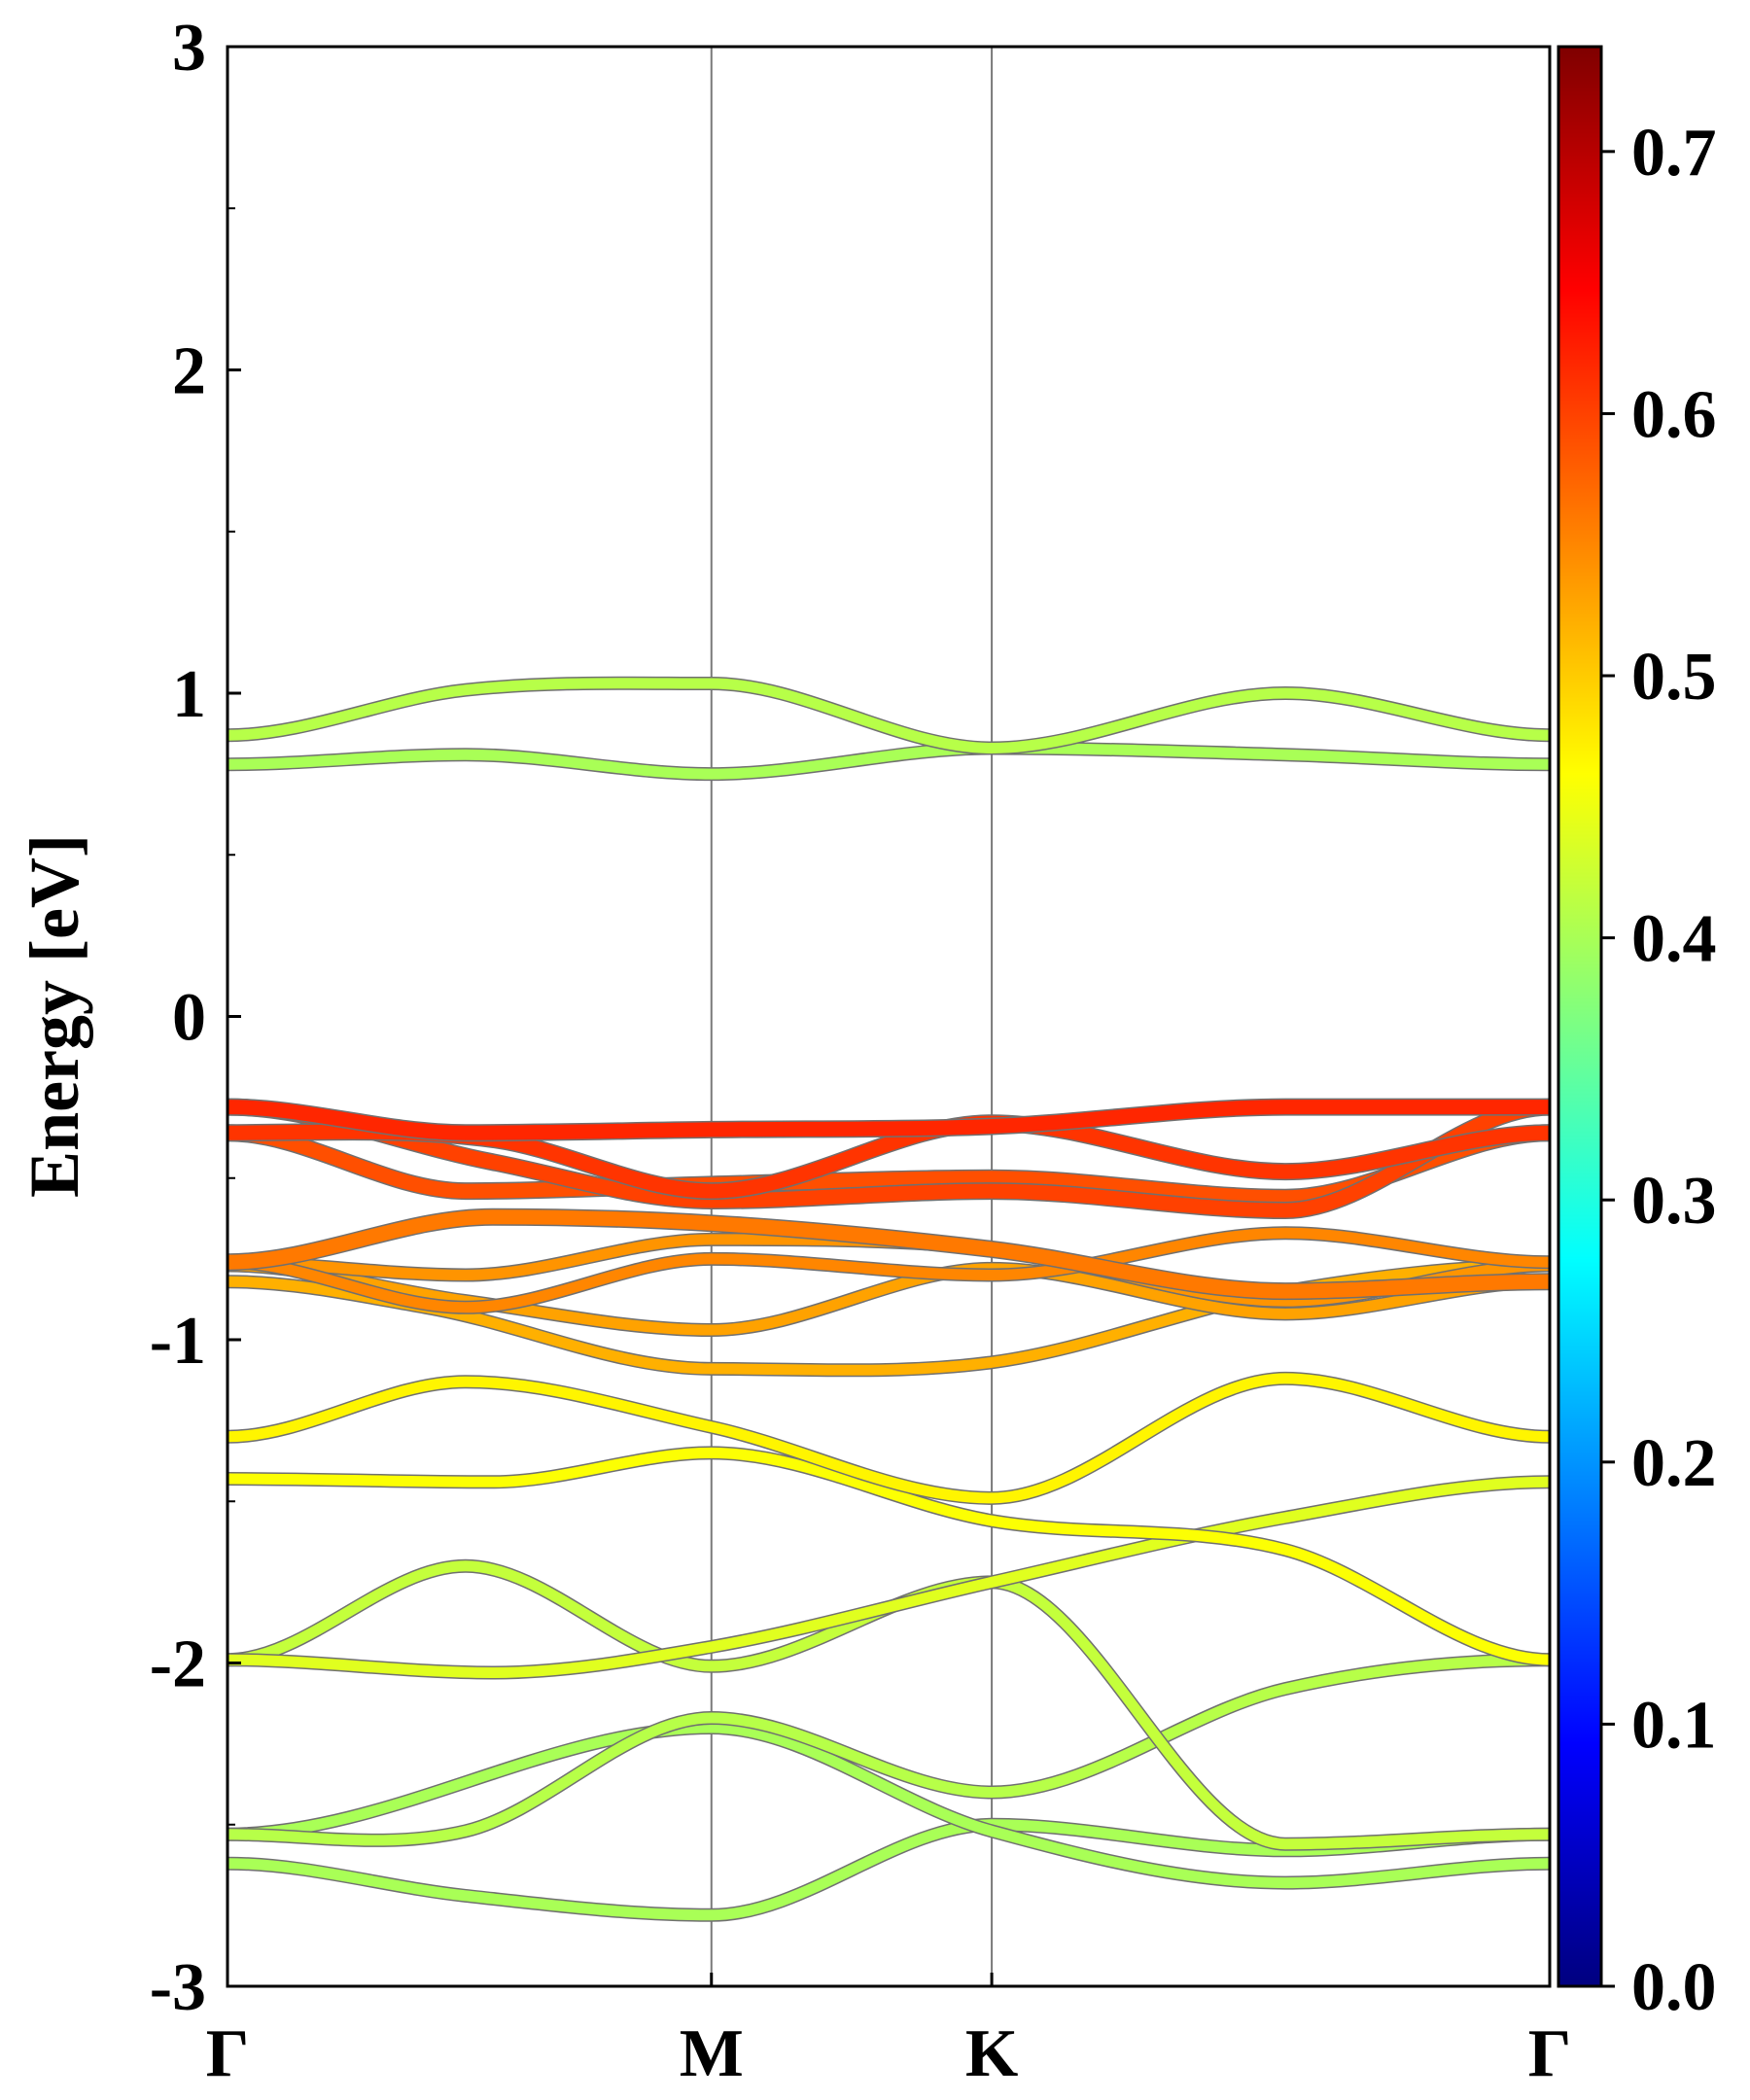 This screenshot has height=2100, width=1750. Describe the element at coordinates (1637, 1035) in the screenshot. I see `colorbar: 0.7 0.6 0.5 0.4 0.3 0.2 0.1 0.0` at that location.